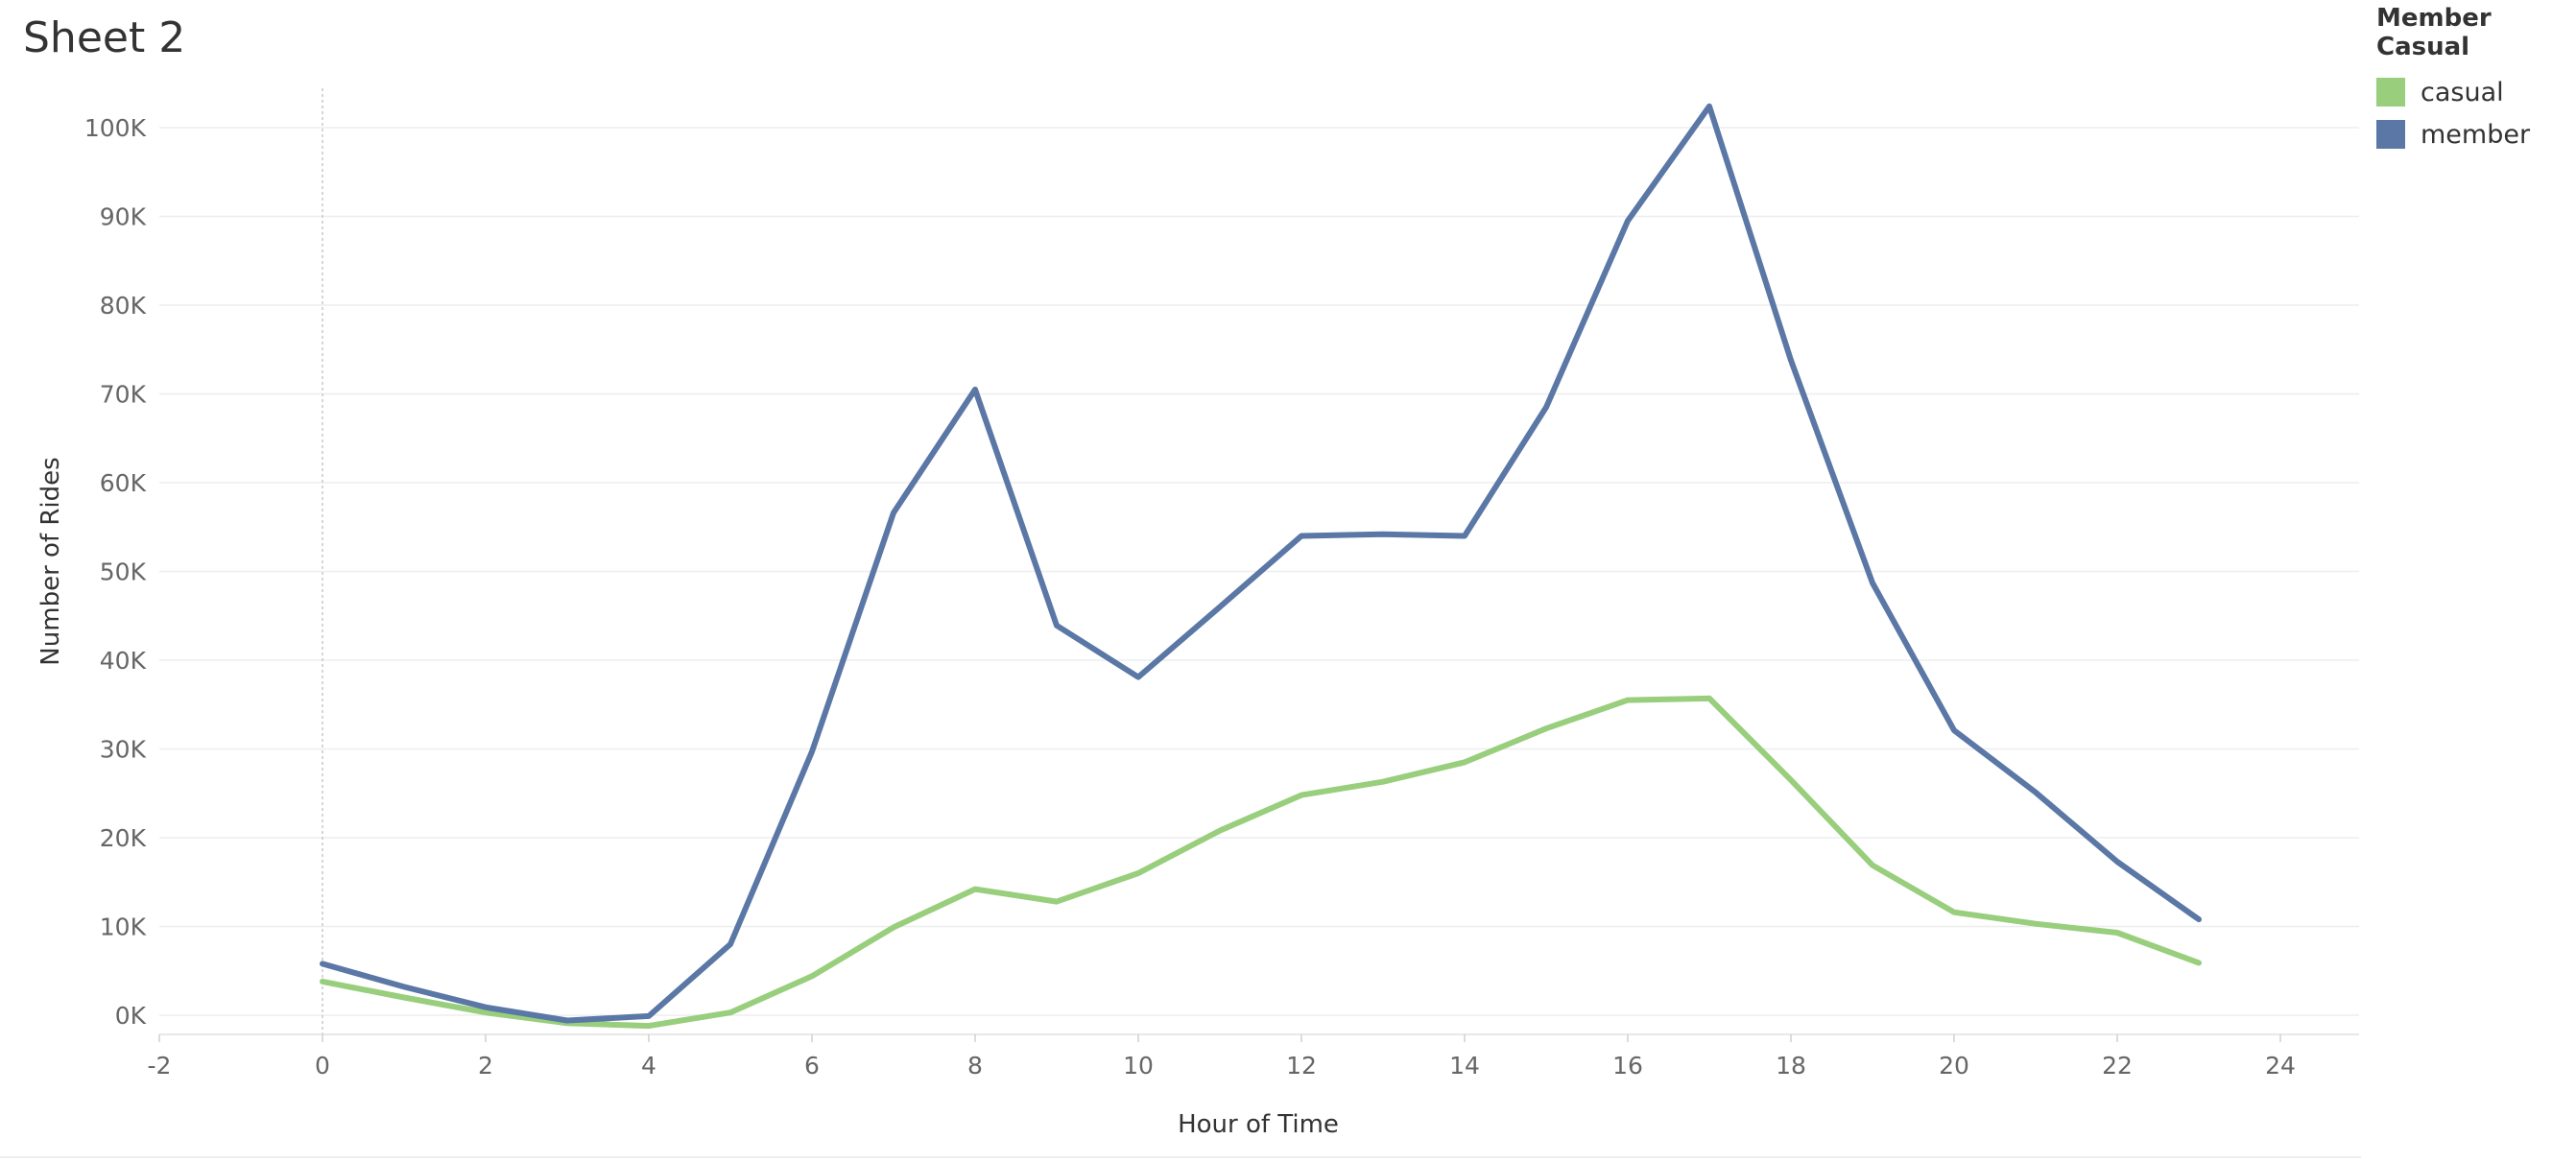 Image resolution: width=2576 pixels, height=1163 pixels. I want to click on y-tick-label: 20K, so click(123, 838).